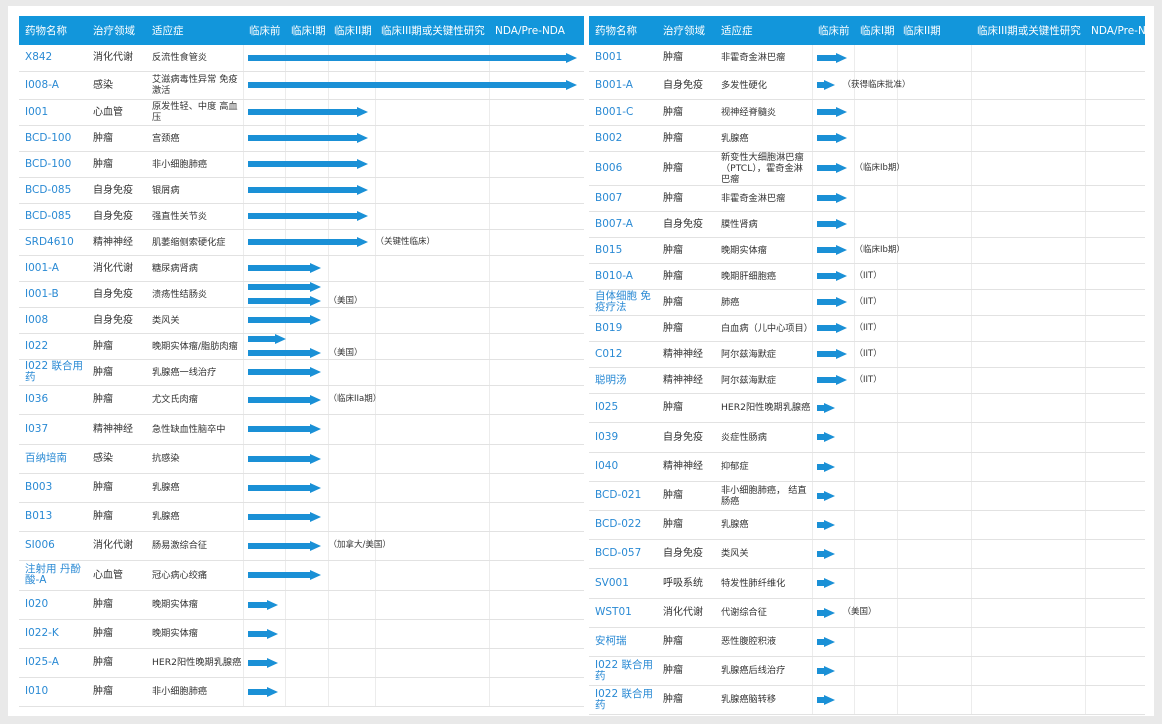 The height and width of the screenshot is (724, 1162). I want to click on drug-name: I025, so click(623, 408).